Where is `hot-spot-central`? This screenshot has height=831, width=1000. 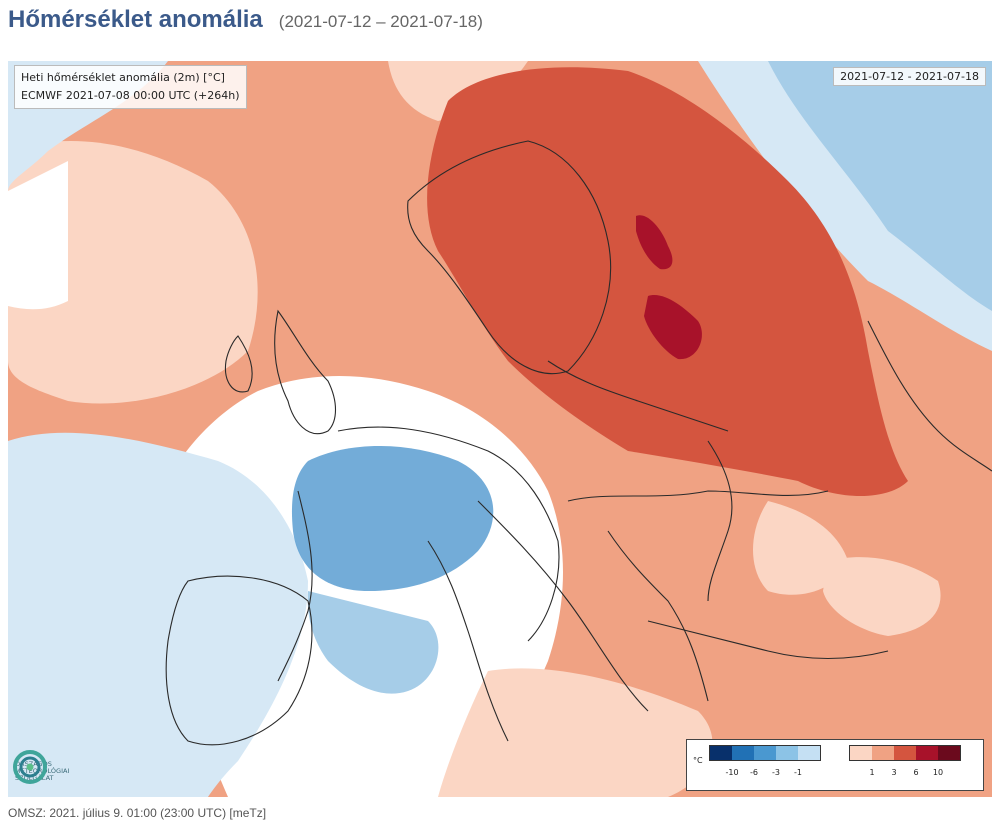
hot-spot-central is located at coordinates (673, 327).